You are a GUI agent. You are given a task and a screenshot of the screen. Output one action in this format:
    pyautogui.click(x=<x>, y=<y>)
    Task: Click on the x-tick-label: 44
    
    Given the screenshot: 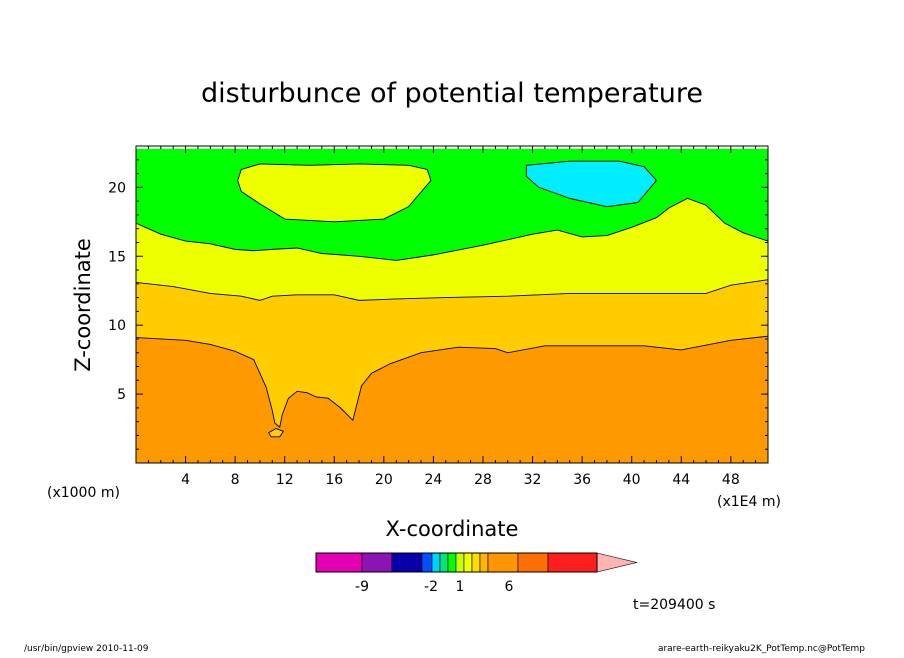 What is the action you would take?
    pyautogui.click(x=681, y=480)
    